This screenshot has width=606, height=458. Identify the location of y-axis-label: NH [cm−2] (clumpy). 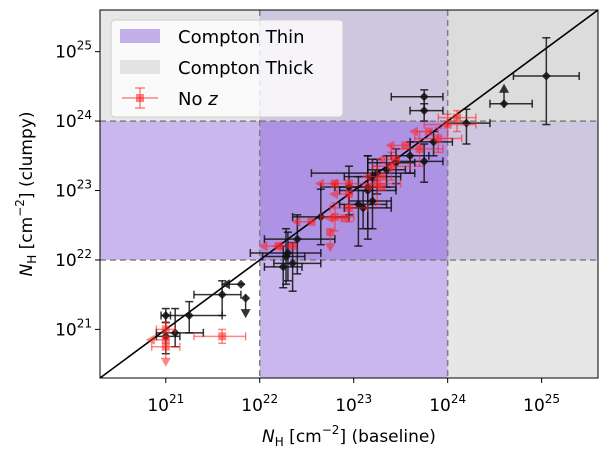
(26, 194).